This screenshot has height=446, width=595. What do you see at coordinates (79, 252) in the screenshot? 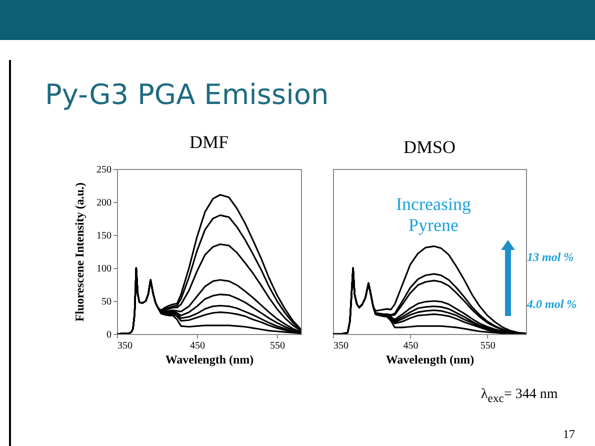
I see `y-axis-title: Fluorescene Intensity (a.u.)` at bounding box center [79, 252].